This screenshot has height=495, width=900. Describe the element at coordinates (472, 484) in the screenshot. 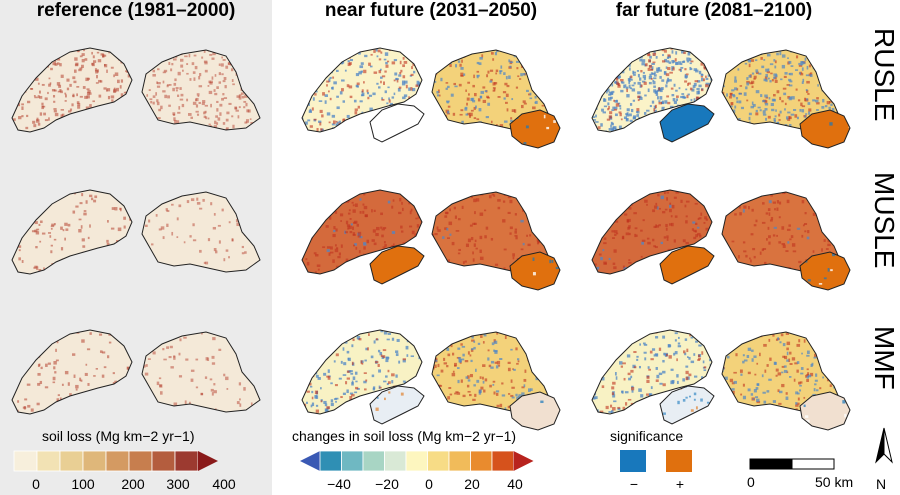

I see `changes-tick: 20` at that location.